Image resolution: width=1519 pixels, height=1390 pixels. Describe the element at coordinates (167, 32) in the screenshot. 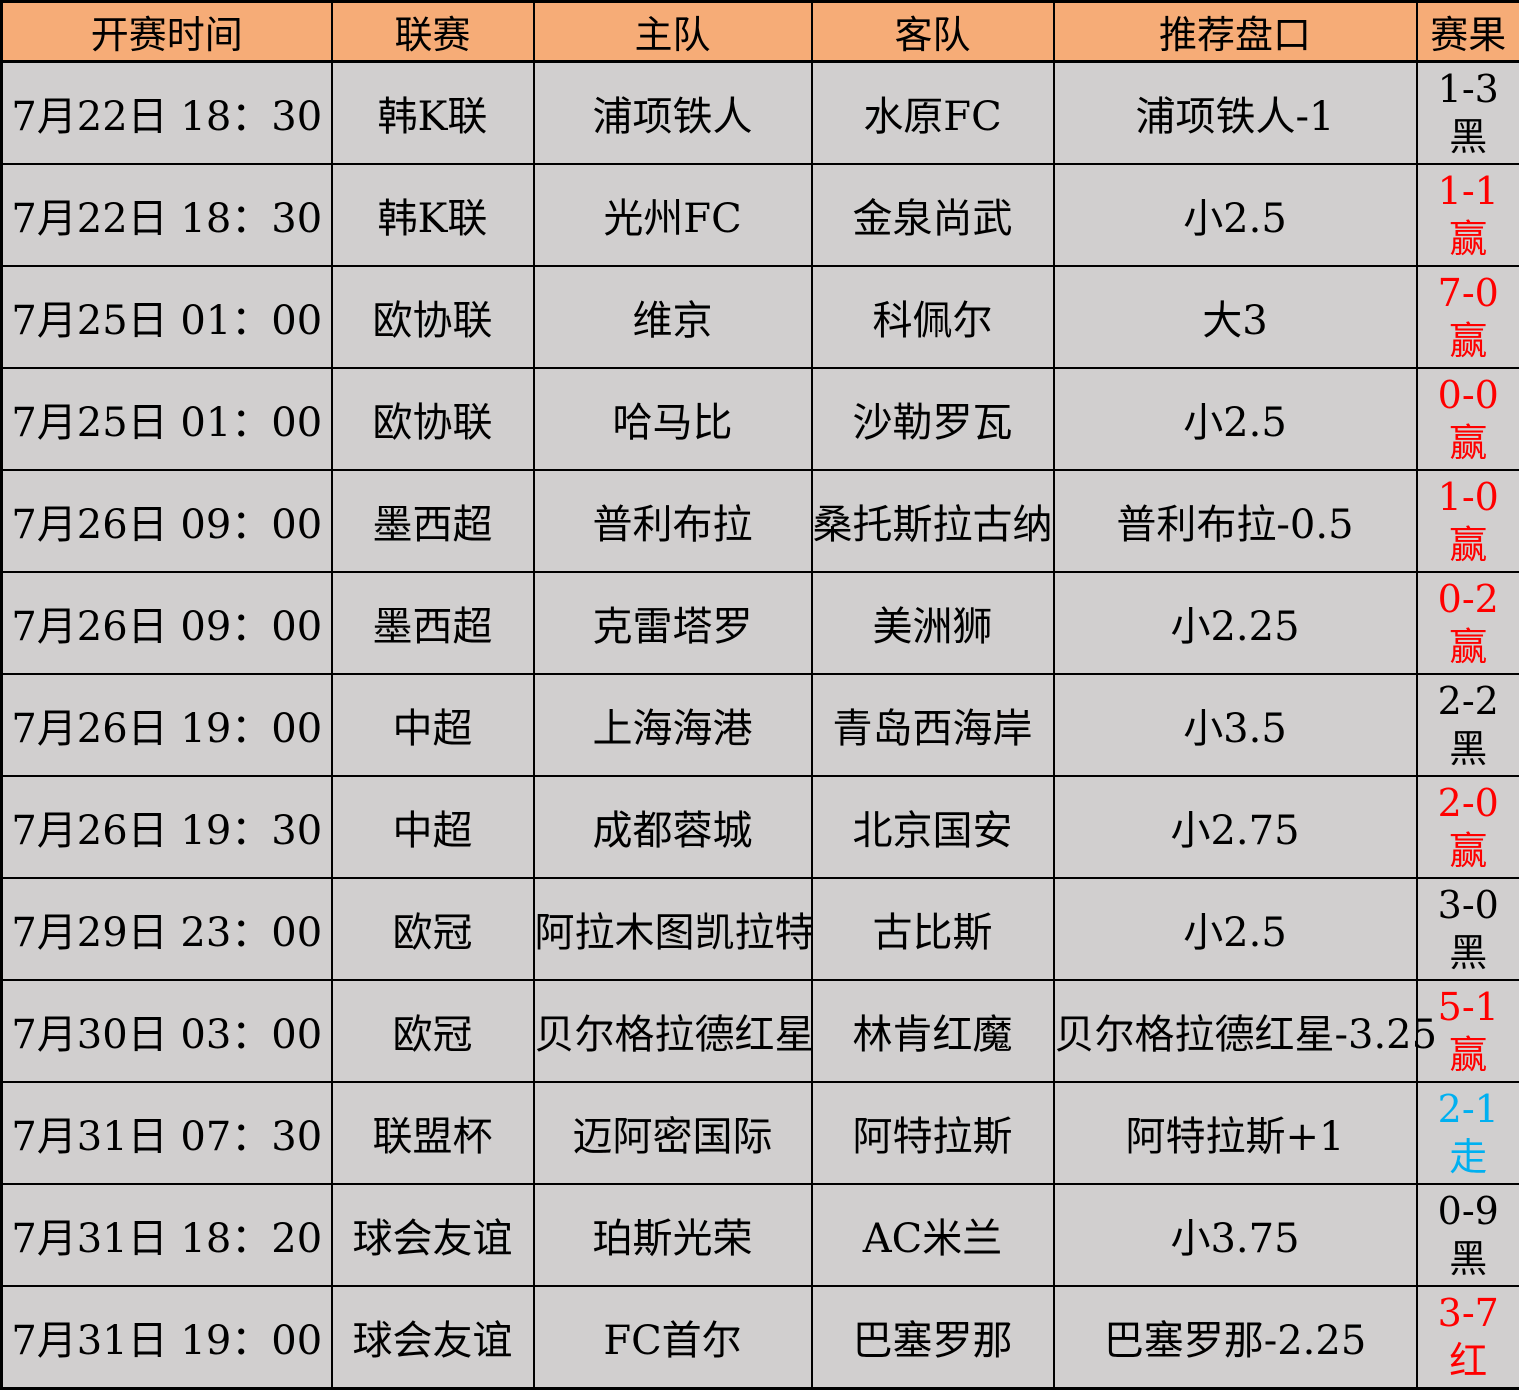

I see `col-header-kickoff-time: 开赛时间` at that location.